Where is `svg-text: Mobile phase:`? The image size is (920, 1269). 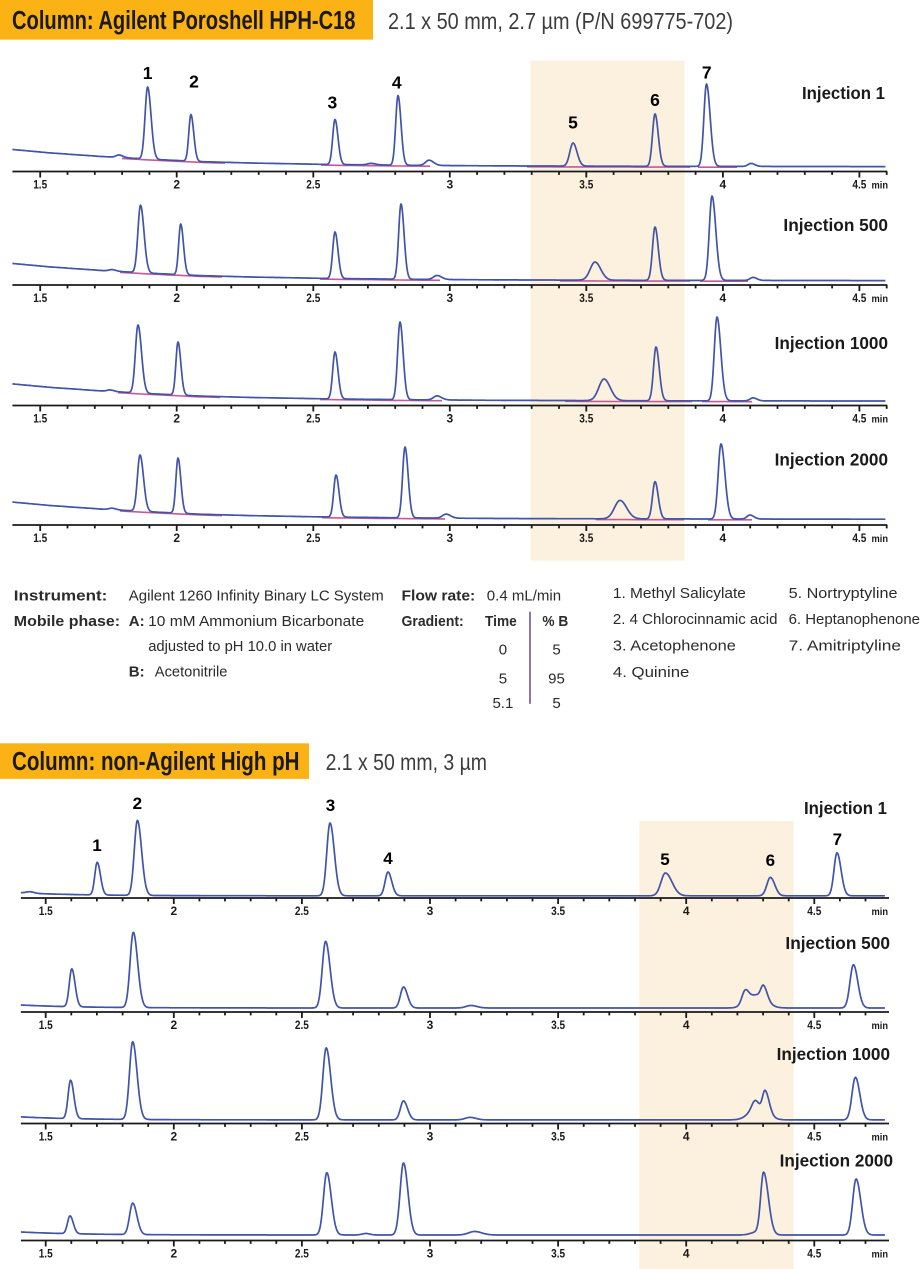 svg-text: Mobile phase: is located at coordinates (67, 621).